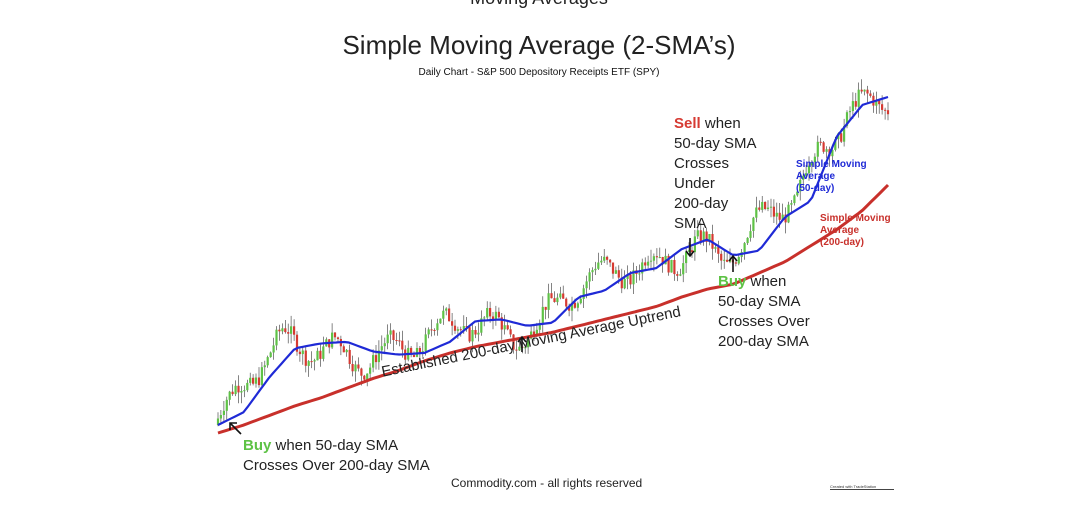 The width and height of the screenshot is (1078, 506). Describe the element at coordinates (690, 248) in the screenshot. I see `arrow-sell` at that location.